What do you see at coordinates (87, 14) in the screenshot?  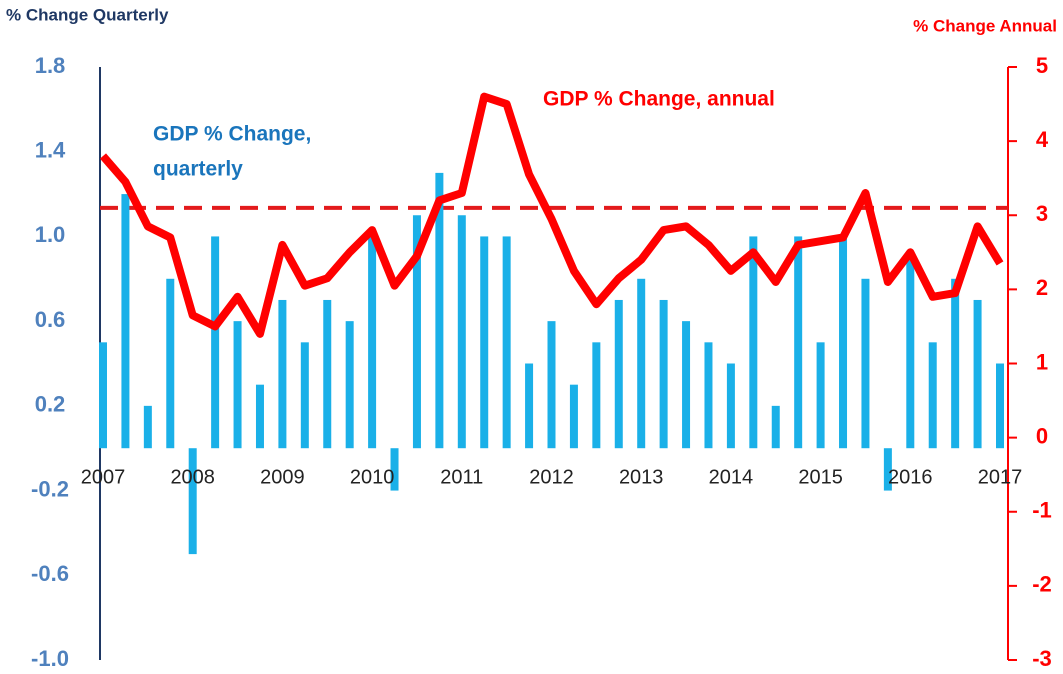 I see `y-axis-title: % Change Quarterly` at bounding box center [87, 14].